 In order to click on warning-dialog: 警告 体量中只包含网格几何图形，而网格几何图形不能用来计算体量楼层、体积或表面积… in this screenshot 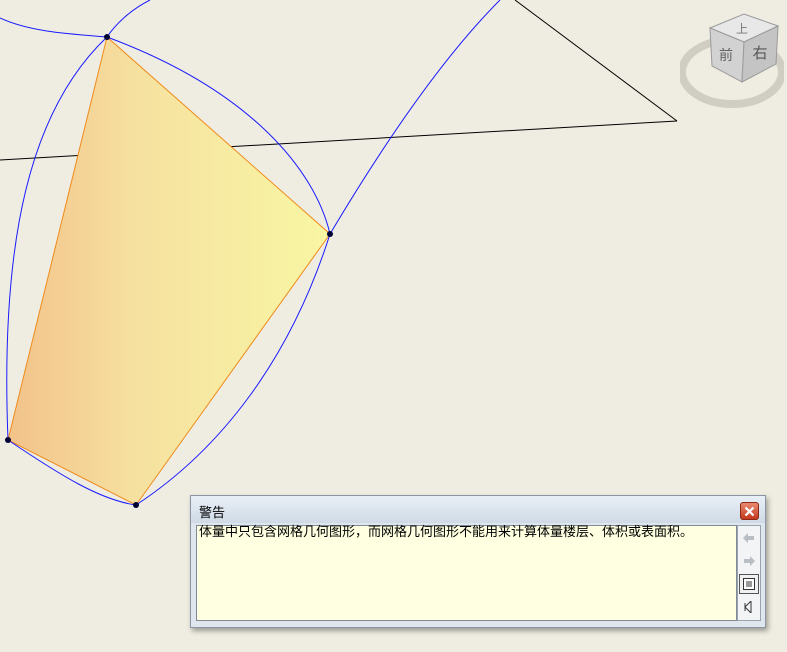, I will do `click(478, 561)`.